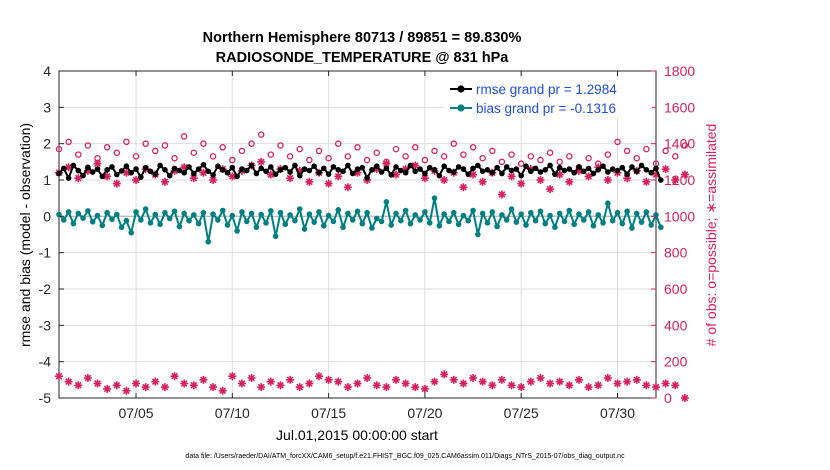  What do you see at coordinates (617, 413) in the screenshot?
I see `x-tick-label: 07/30` at bounding box center [617, 413].